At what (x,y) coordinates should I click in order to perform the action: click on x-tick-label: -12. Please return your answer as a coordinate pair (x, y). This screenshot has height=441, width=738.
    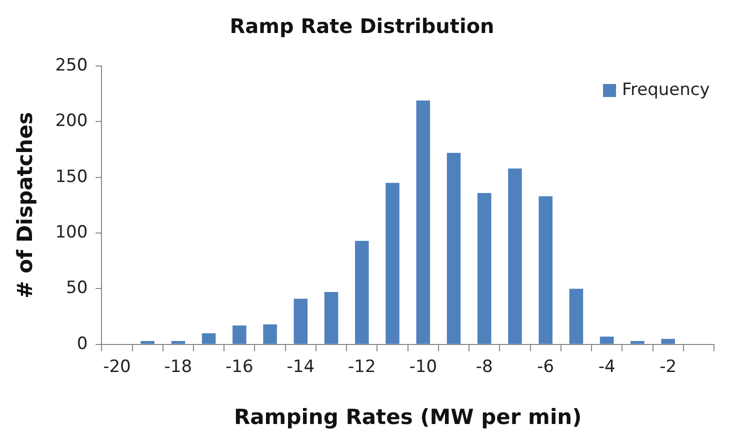
    Looking at the image, I should click on (362, 367).